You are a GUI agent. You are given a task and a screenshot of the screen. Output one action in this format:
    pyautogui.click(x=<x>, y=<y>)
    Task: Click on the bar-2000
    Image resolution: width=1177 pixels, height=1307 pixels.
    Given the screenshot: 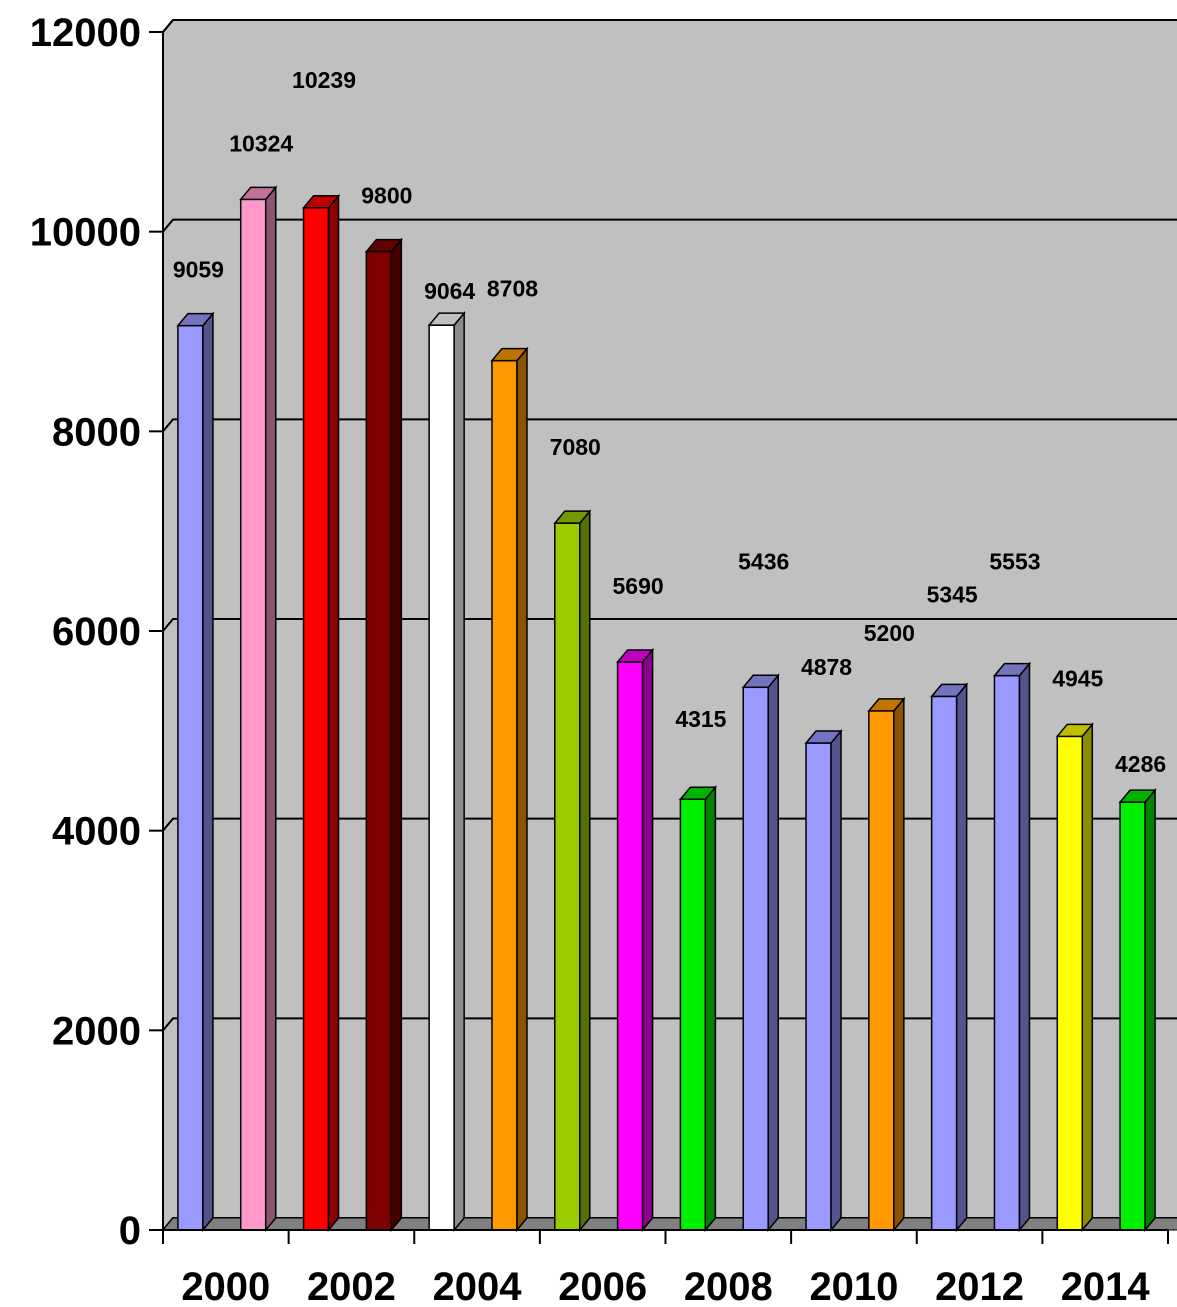 What is the action you would take?
    pyautogui.click(x=195, y=772)
    